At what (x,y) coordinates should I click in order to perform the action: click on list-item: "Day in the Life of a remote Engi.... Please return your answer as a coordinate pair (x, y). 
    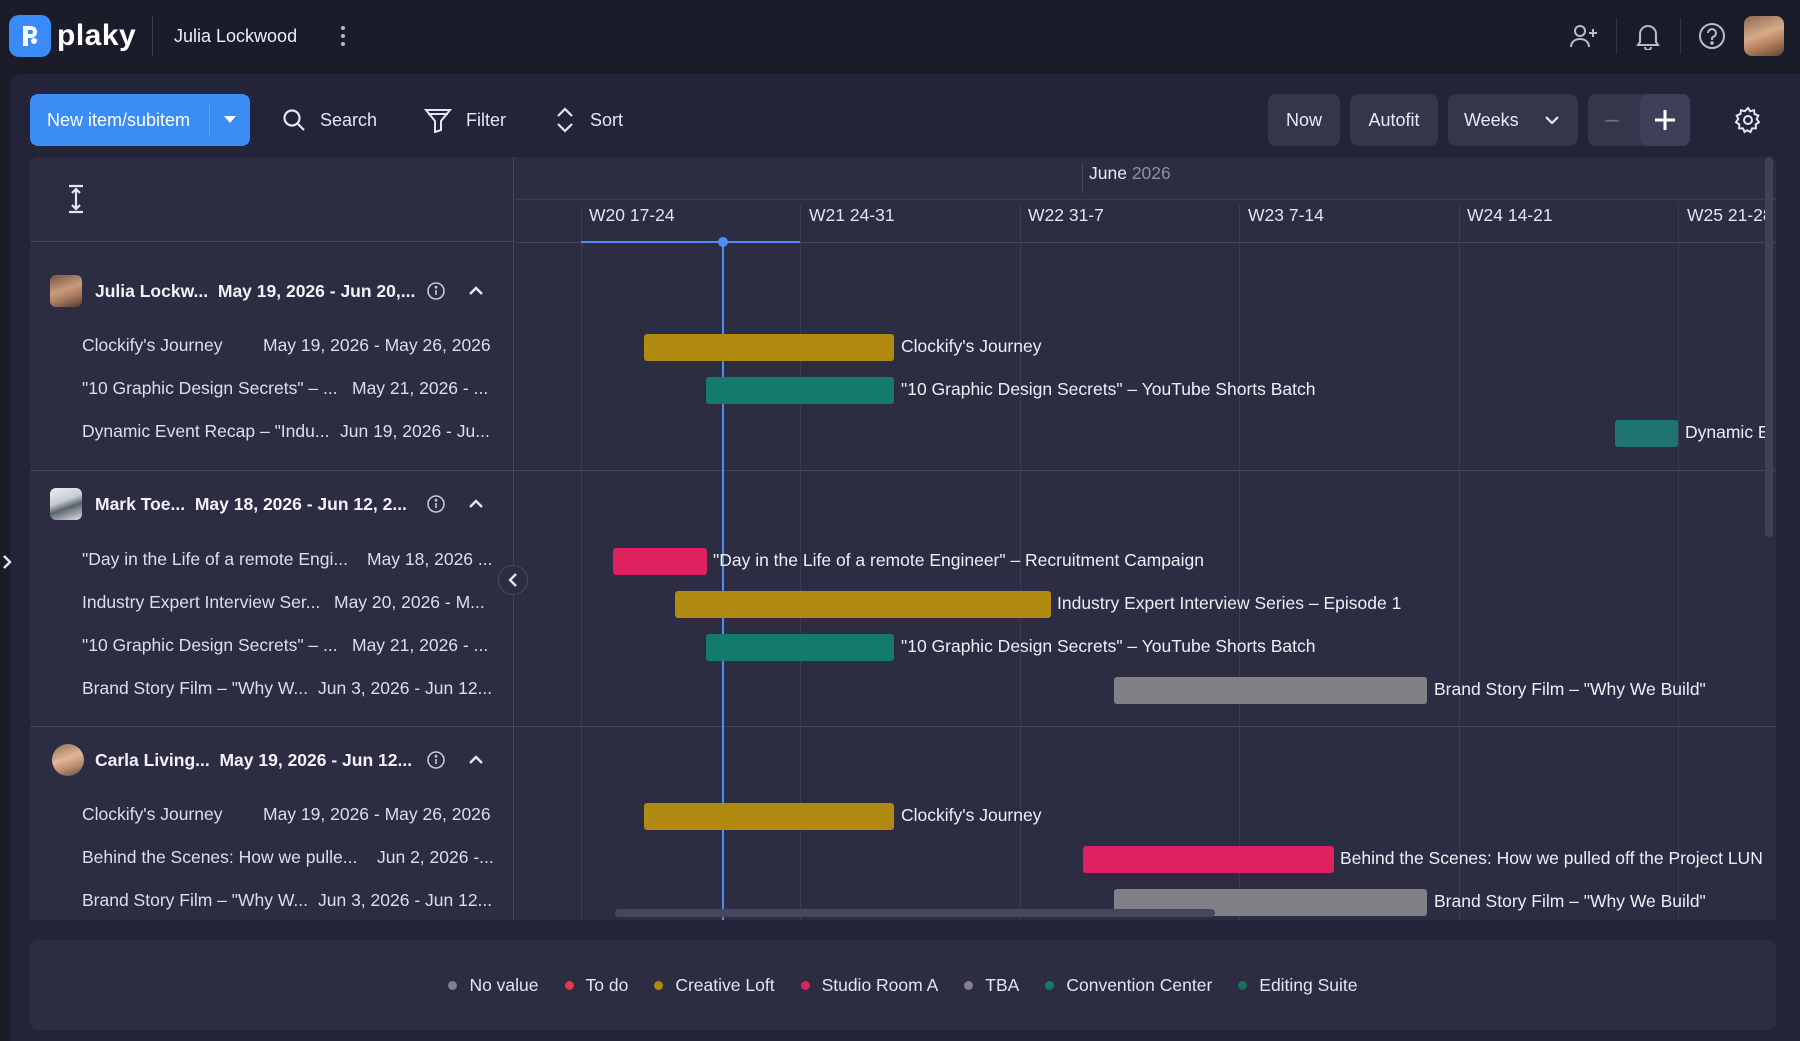
    Looking at the image, I should click on (215, 559).